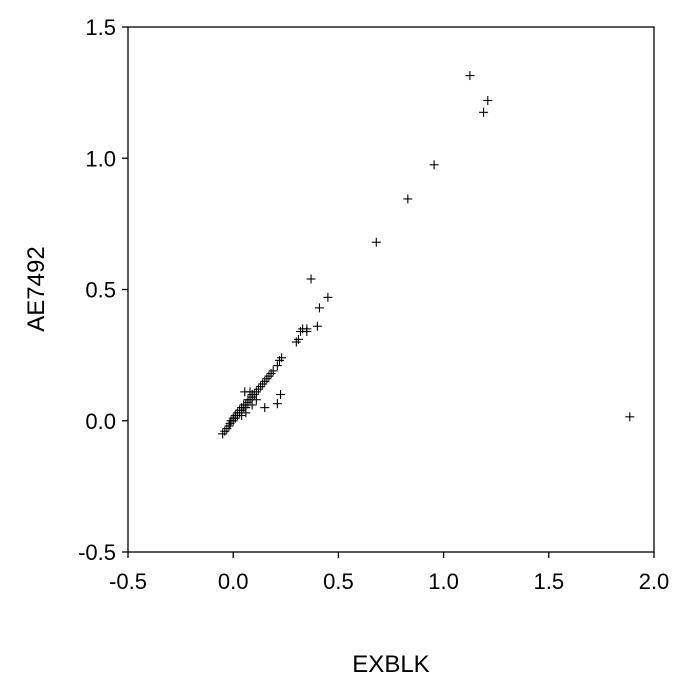 This screenshot has height=685, width=680. What do you see at coordinates (97, 552) in the screenshot?
I see `y-tick-label: -0.5` at bounding box center [97, 552].